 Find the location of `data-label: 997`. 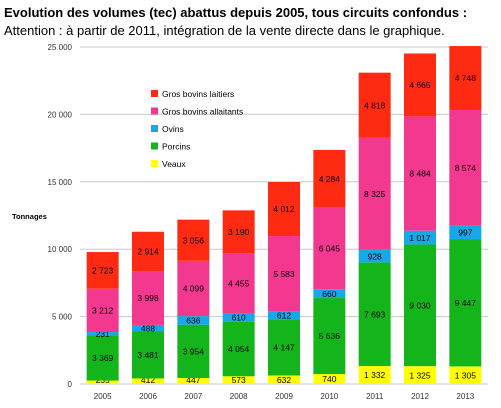

data-label: 997 is located at coordinates (465, 233).